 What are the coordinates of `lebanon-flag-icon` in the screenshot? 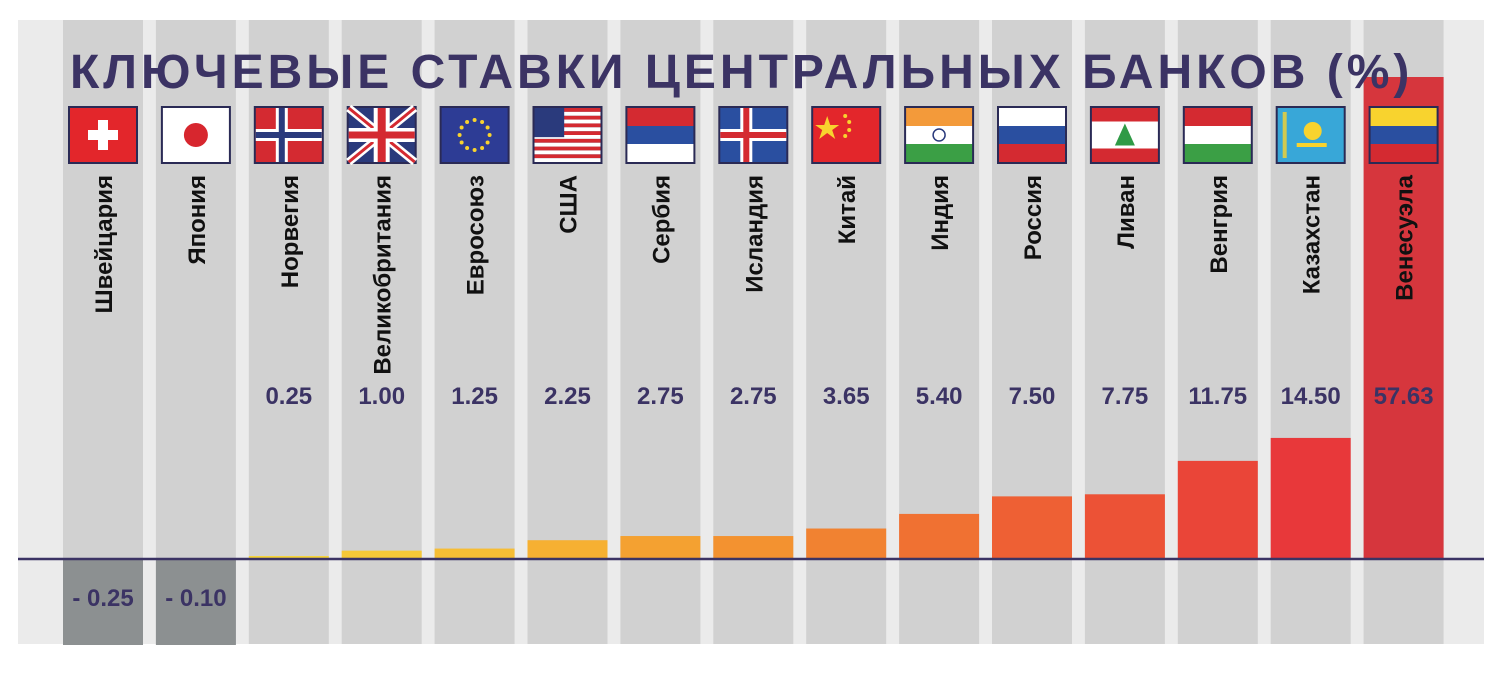 It's located at (1124, 135).